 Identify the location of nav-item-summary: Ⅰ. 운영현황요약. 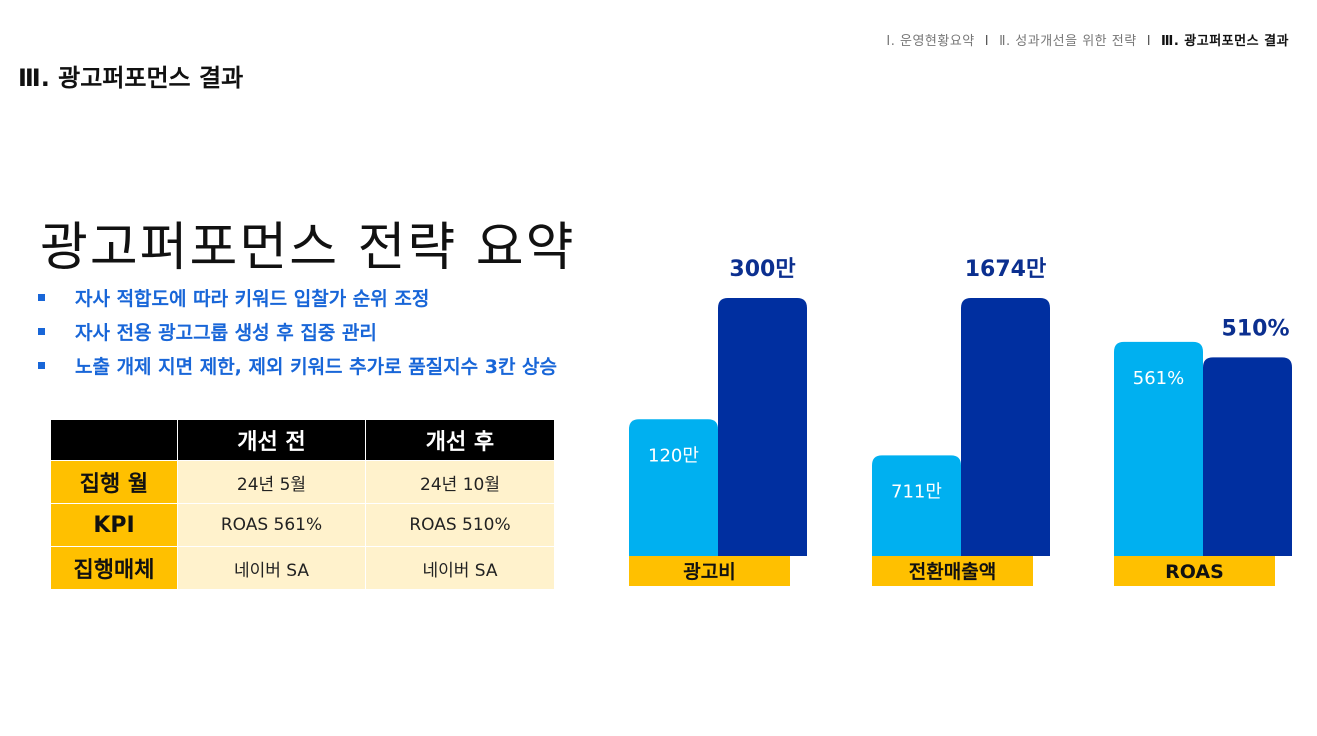
(930, 41).